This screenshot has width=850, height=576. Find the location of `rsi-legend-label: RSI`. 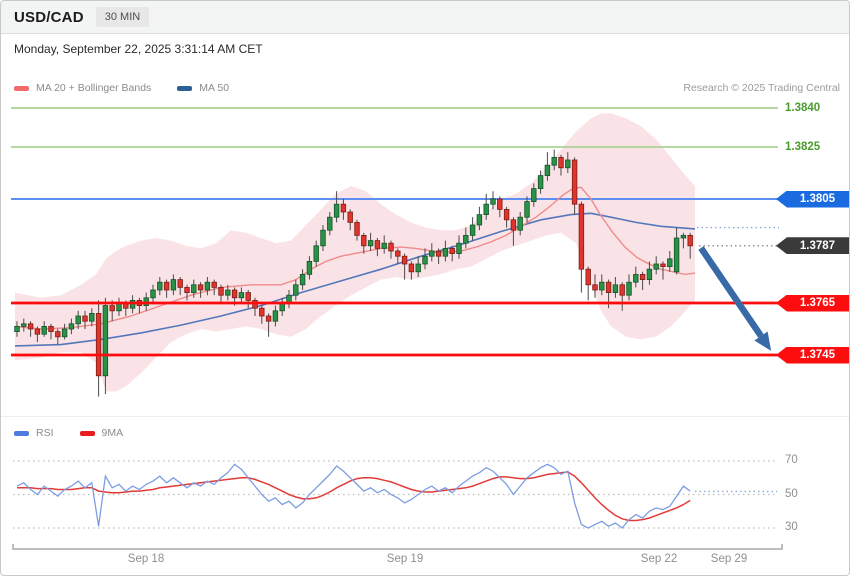

rsi-legend-label: RSI is located at coordinates (45, 433).